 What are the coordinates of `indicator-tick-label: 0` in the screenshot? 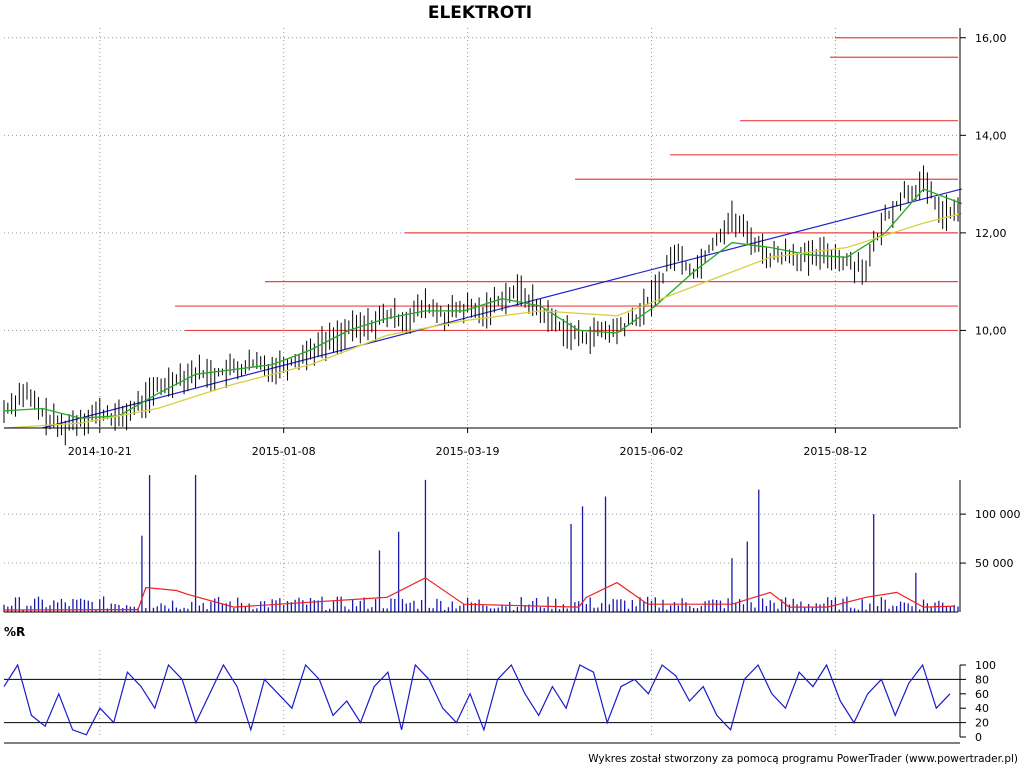 It's located at (978, 737).